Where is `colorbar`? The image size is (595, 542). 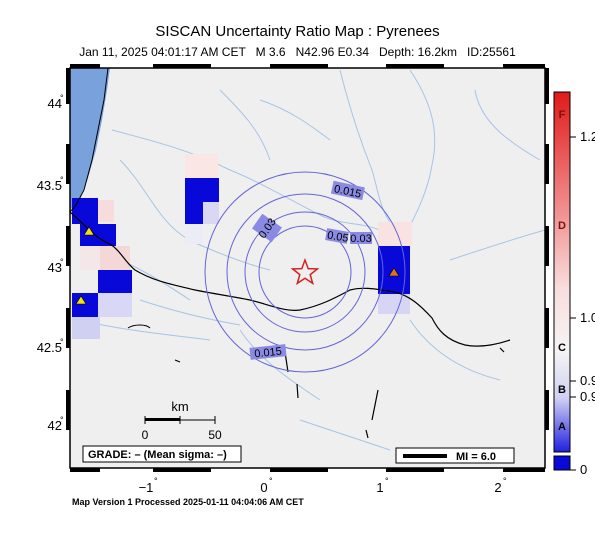 colorbar is located at coordinates (562, 272).